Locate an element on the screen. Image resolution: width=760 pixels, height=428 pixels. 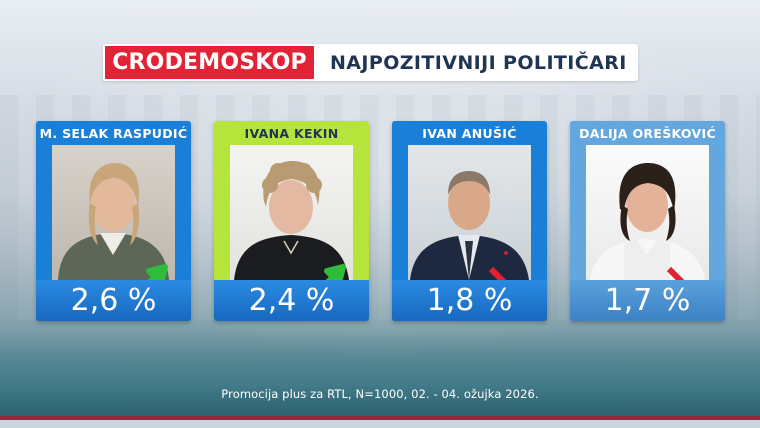
candidate-name: IVAN ANUŠIĆ is located at coordinates (469, 133).